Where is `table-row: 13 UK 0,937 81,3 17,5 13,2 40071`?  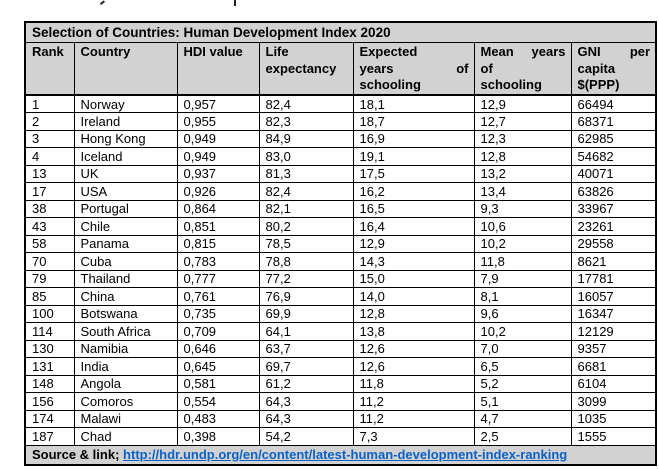
table-row: 13 UK 0,937 81,3 17,5 13,2 40071 is located at coordinates (340, 173).